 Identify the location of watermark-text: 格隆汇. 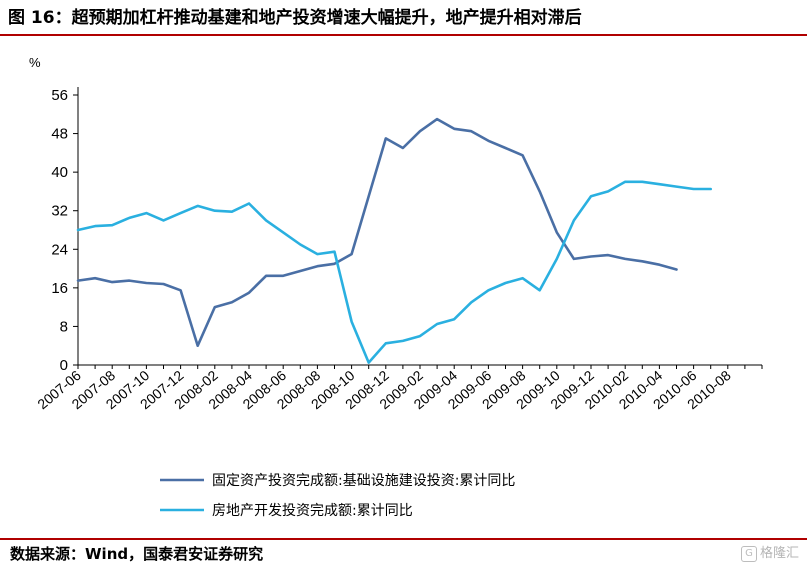
(779, 553).